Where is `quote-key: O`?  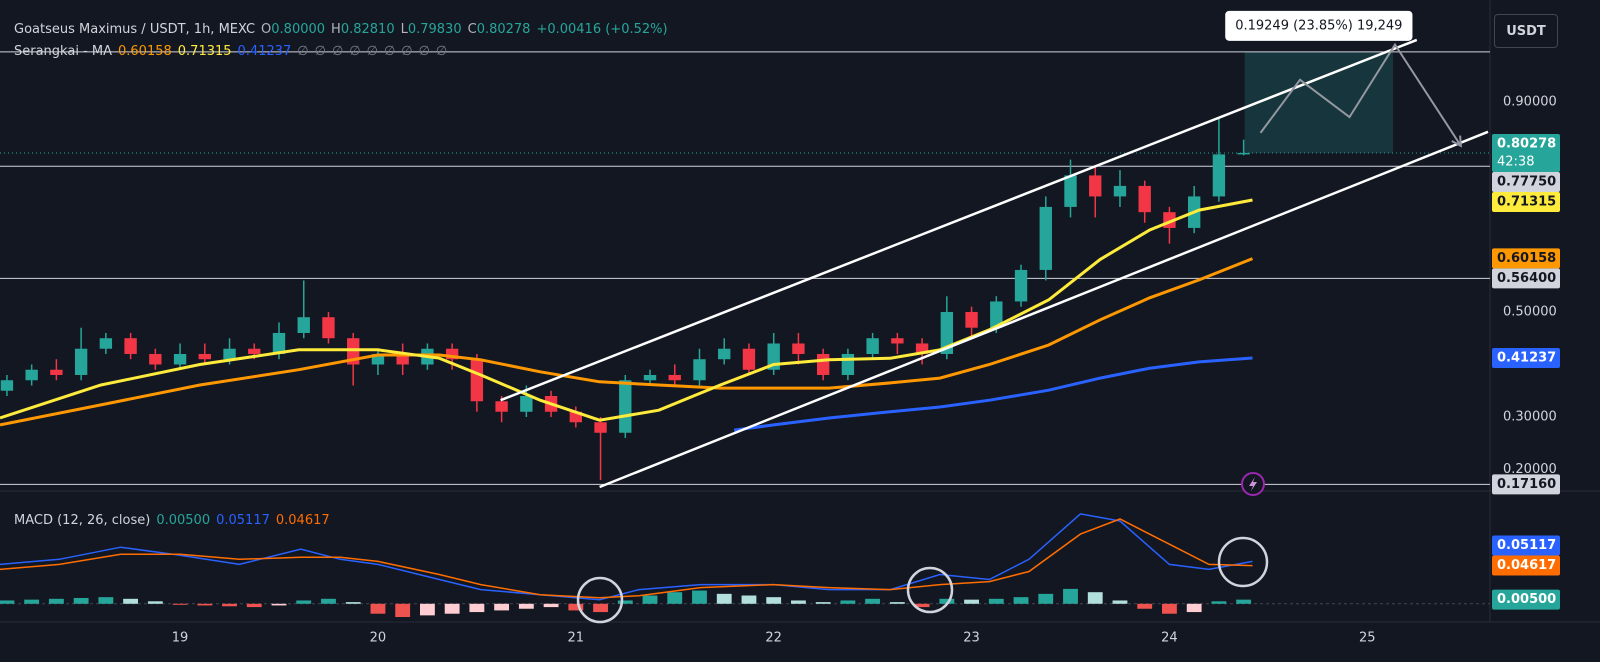 quote-key: O is located at coordinates (266, 29).